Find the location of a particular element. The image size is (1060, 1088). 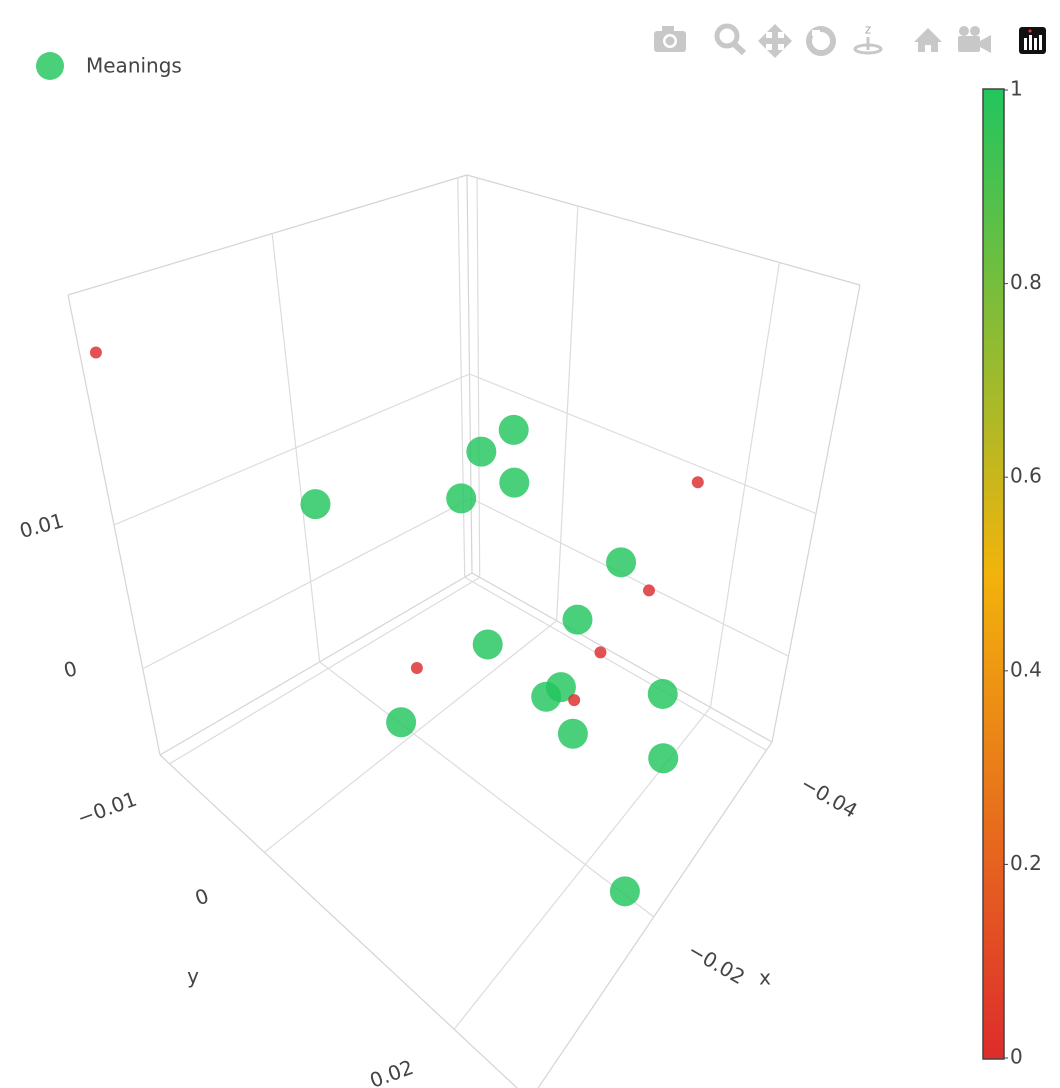

home-button is located at coordinates (928, 40).